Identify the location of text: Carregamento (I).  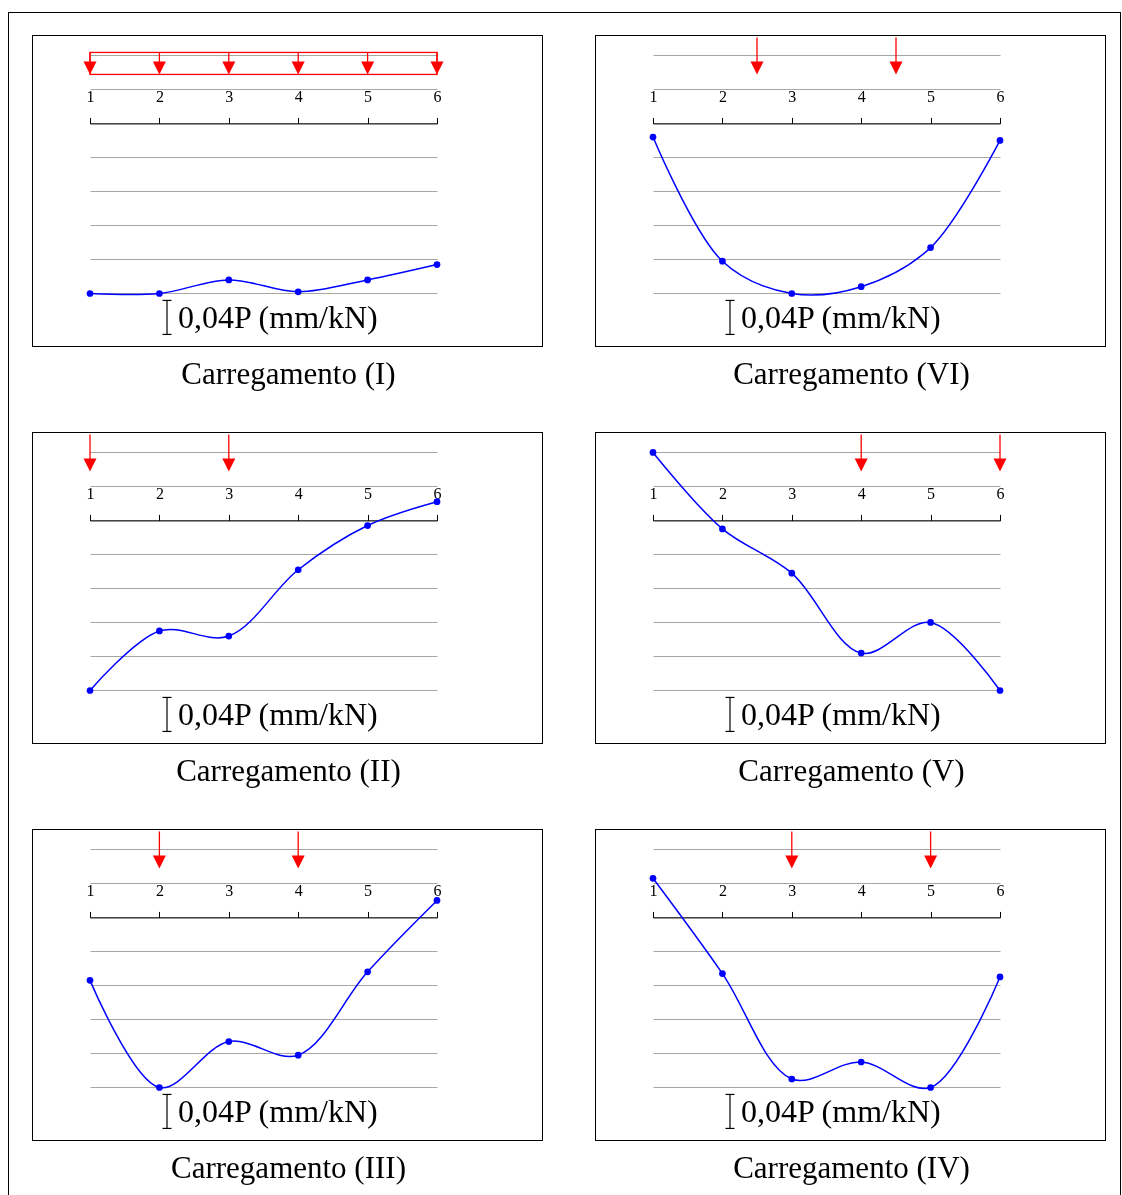
(288, 373).